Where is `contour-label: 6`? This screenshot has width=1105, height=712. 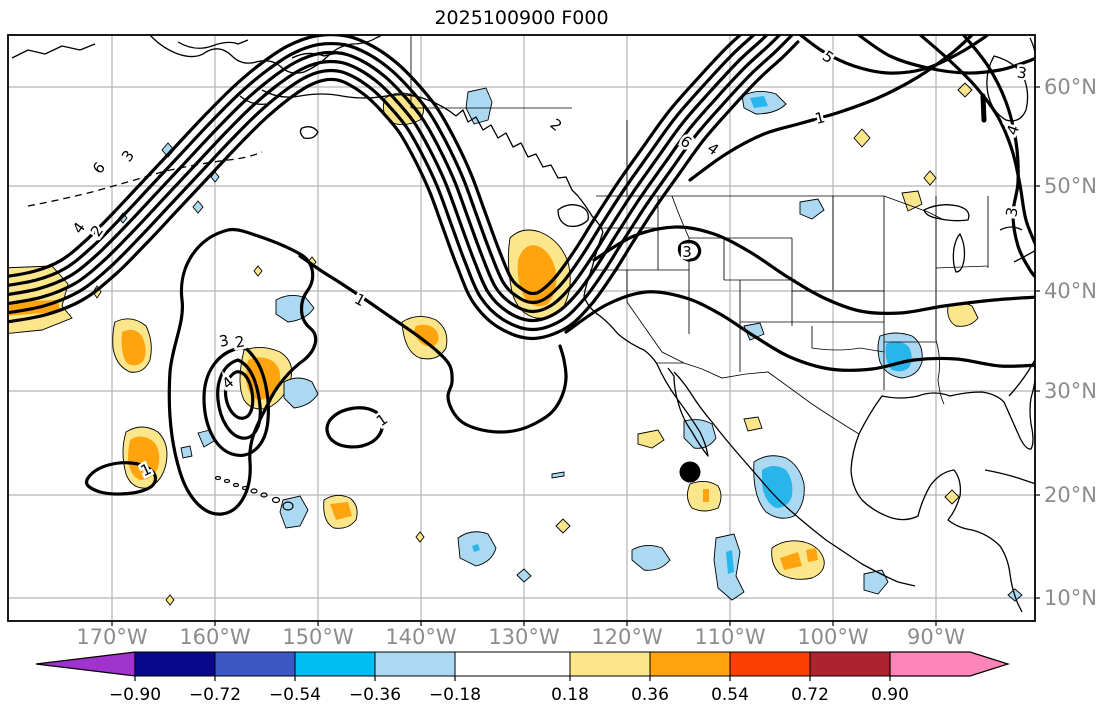 contour-label: 6 is located at coordinates (99, 168).